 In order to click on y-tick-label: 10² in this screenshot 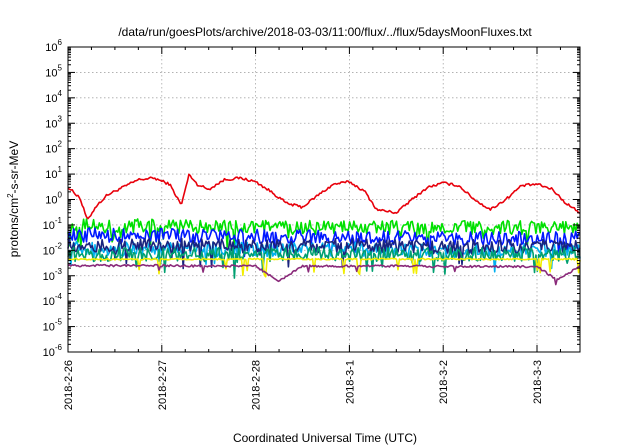, I will do `click(53, 148)`.